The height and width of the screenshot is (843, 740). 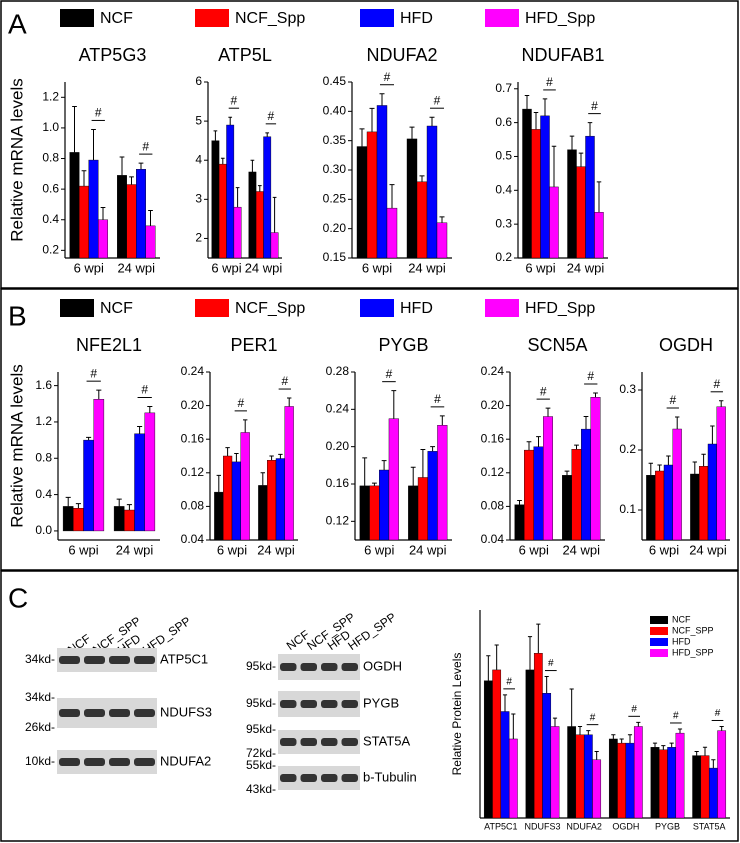 What do you see at coordinates (253, 345) in the screenshot?
I see `chart-title: PER1` at bounding box center [253, 345].